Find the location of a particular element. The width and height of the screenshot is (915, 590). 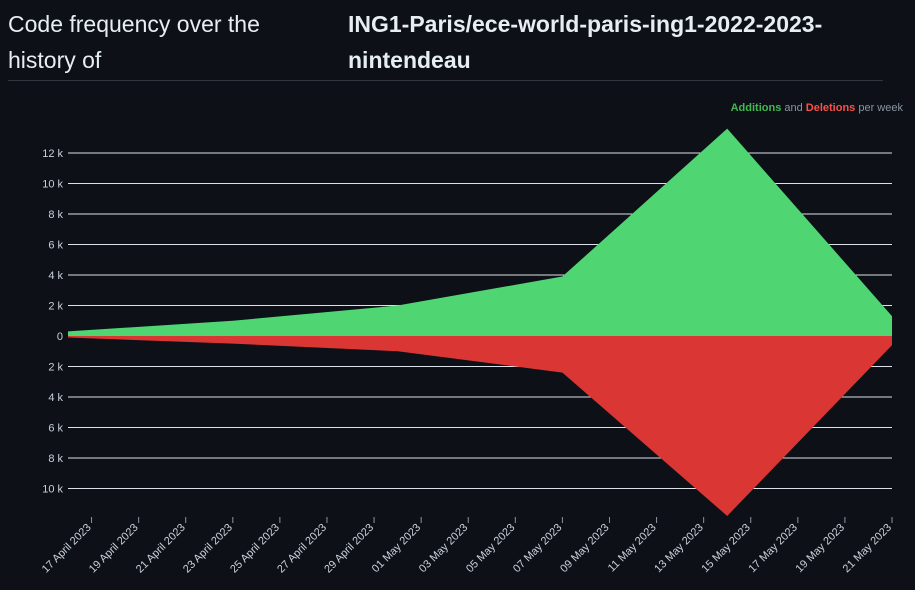

x-tick-label: 23 April 2023 is located at coordinates (208, 549).